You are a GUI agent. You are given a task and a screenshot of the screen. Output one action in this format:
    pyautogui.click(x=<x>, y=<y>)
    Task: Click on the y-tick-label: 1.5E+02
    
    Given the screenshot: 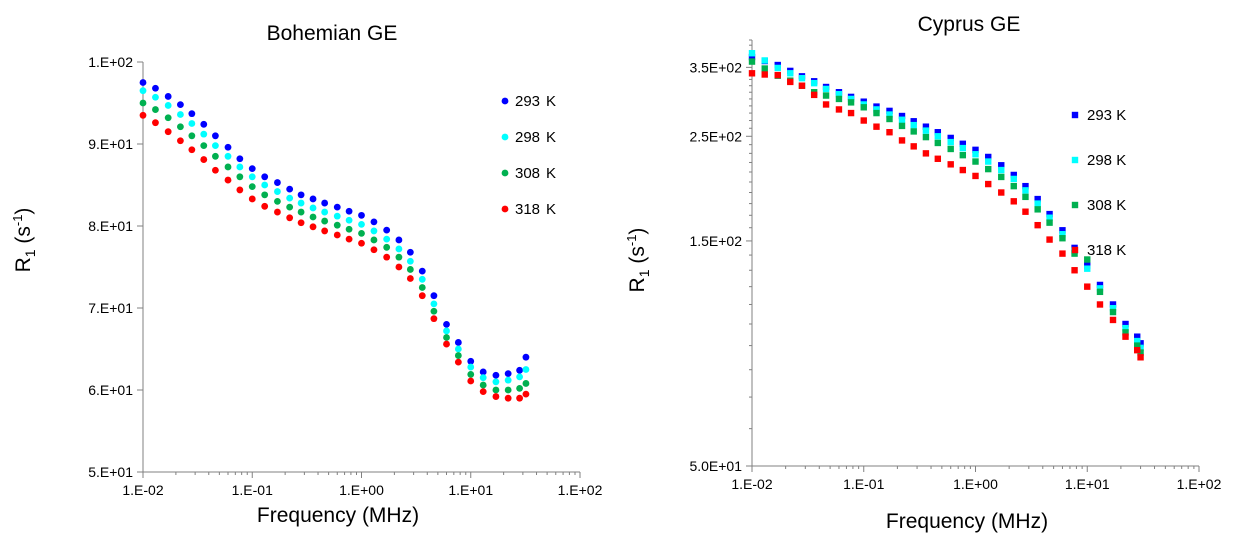 What is the action you would take?
    pyautogui.click(x=715, y=241)
    